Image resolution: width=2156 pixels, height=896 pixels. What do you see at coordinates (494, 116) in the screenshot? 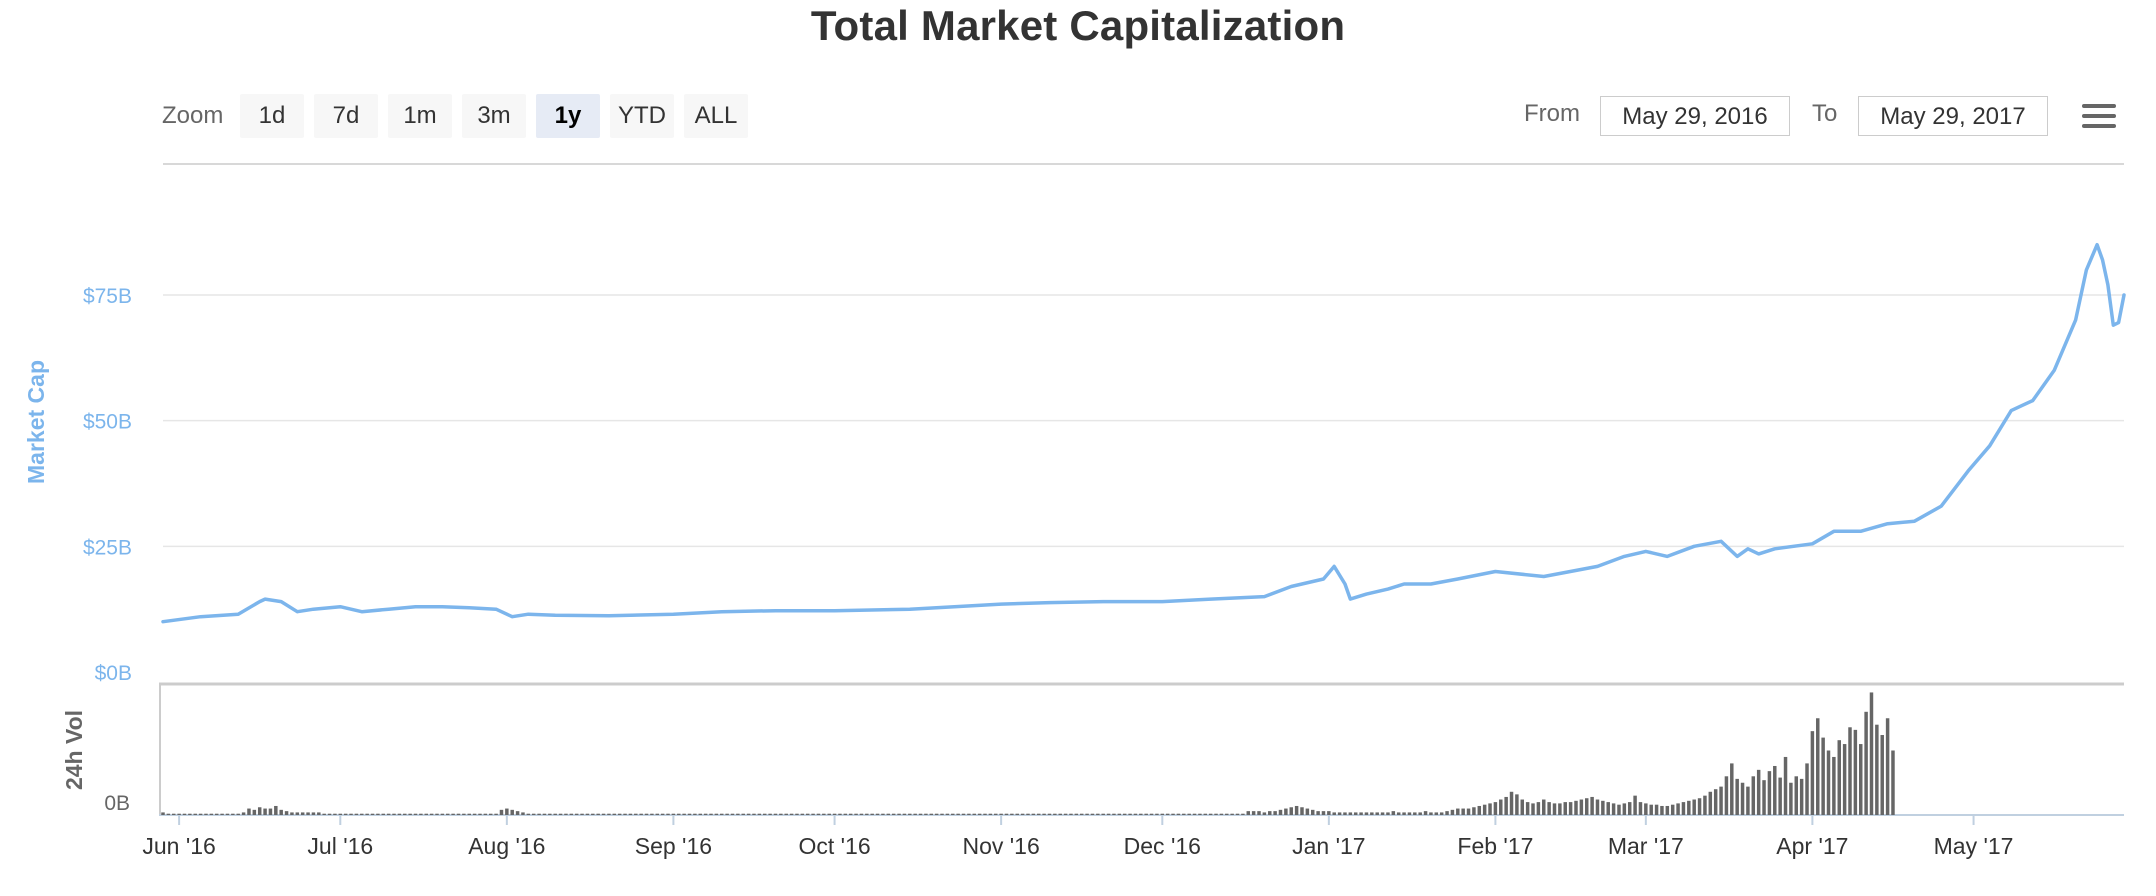
I see `zoom-3m-button: 3m` at bounding box center [494, 116].